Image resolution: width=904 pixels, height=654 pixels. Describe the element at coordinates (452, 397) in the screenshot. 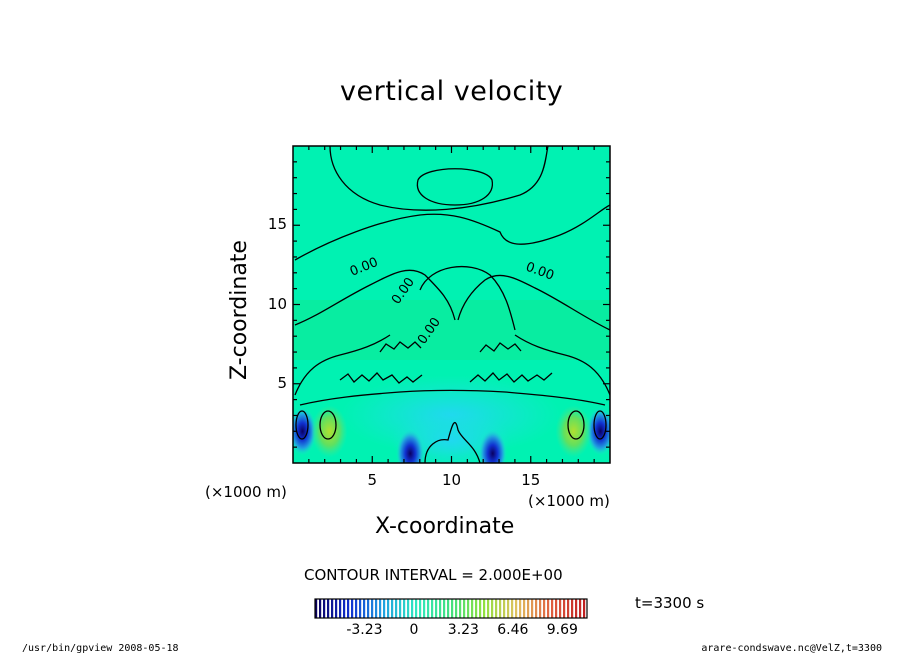

I see `contour-base-band` at that location.